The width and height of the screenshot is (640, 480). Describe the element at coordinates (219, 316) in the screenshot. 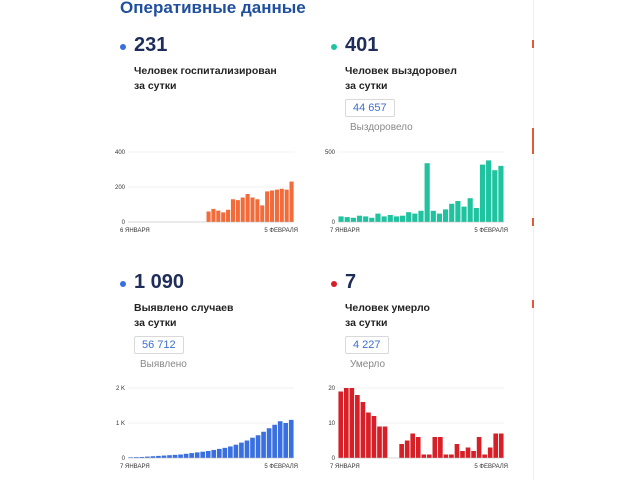

I see `stat-label: Выявлено случаев за сутки` at that location.